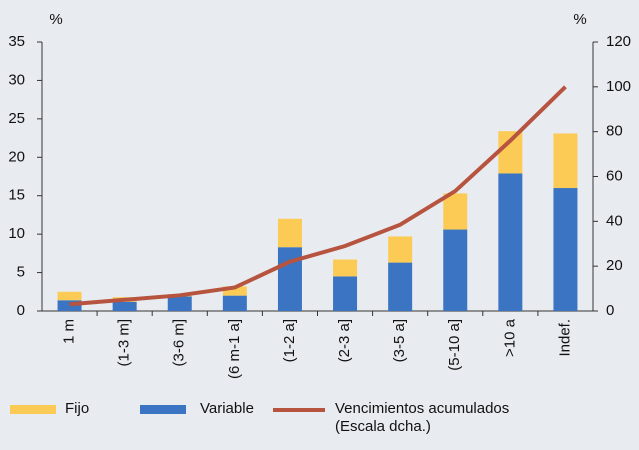 The image size is (639, 450). What do you see at coordinates (21, 310) in the screenshot?
I see `y-tick-label: 0` at bounding box center [21, 310].